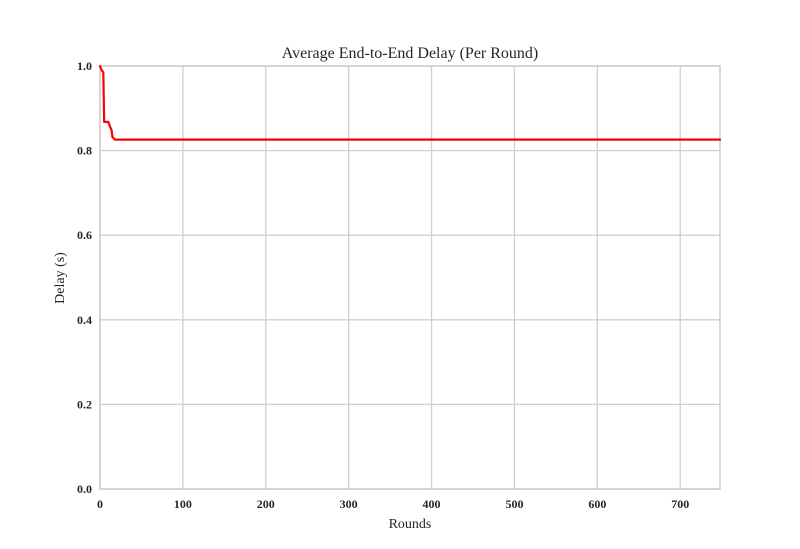  I want to click on y-axis-ticks: 0.0 0.2 0.4 0.6 0.8 1.0, so click(84, 277).